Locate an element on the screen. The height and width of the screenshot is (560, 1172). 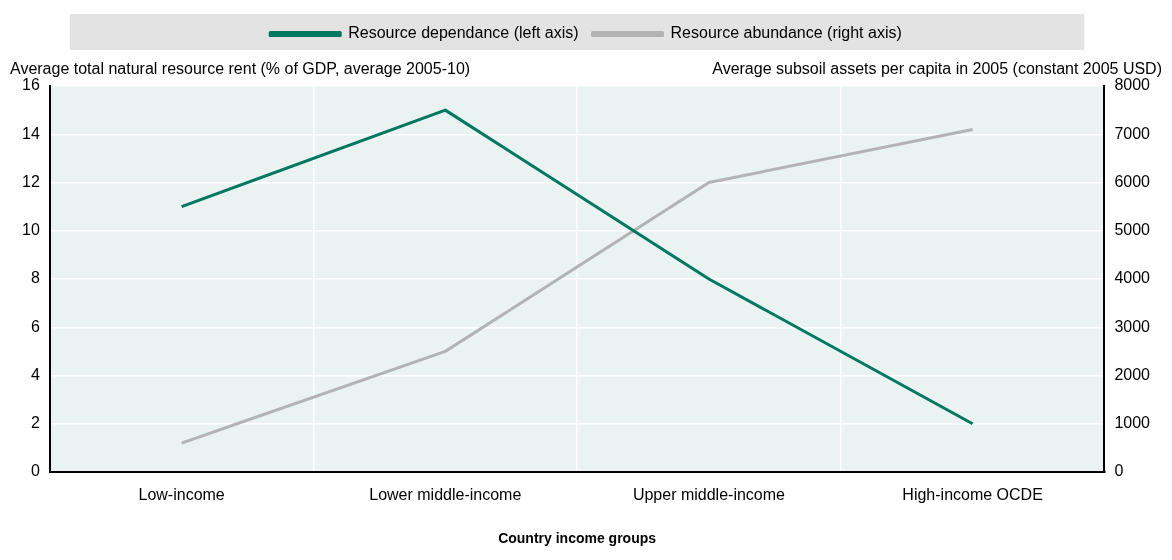
x-tick-label: Upper middle-income is located at coordinates (709, 495).